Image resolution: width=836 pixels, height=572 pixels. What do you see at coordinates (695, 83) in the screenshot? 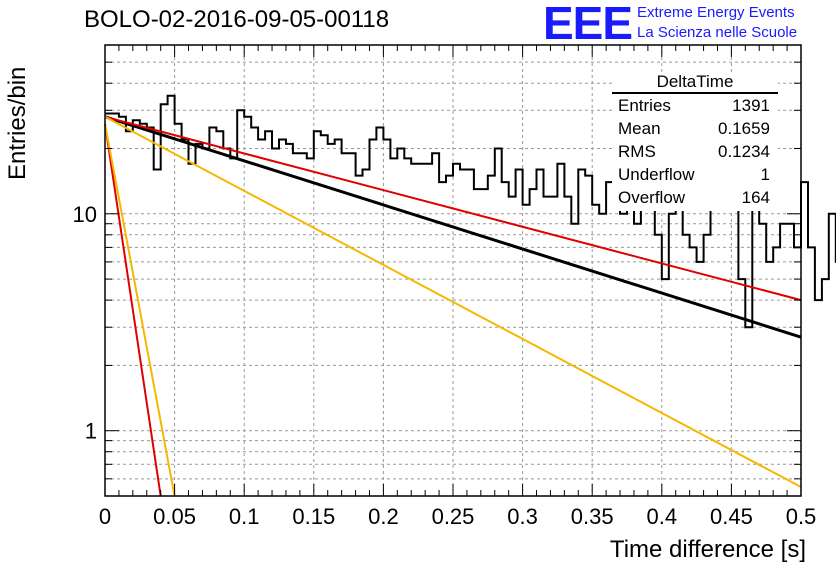
I see `stats-title: DeltaTime` at bounding box center [695, 83].